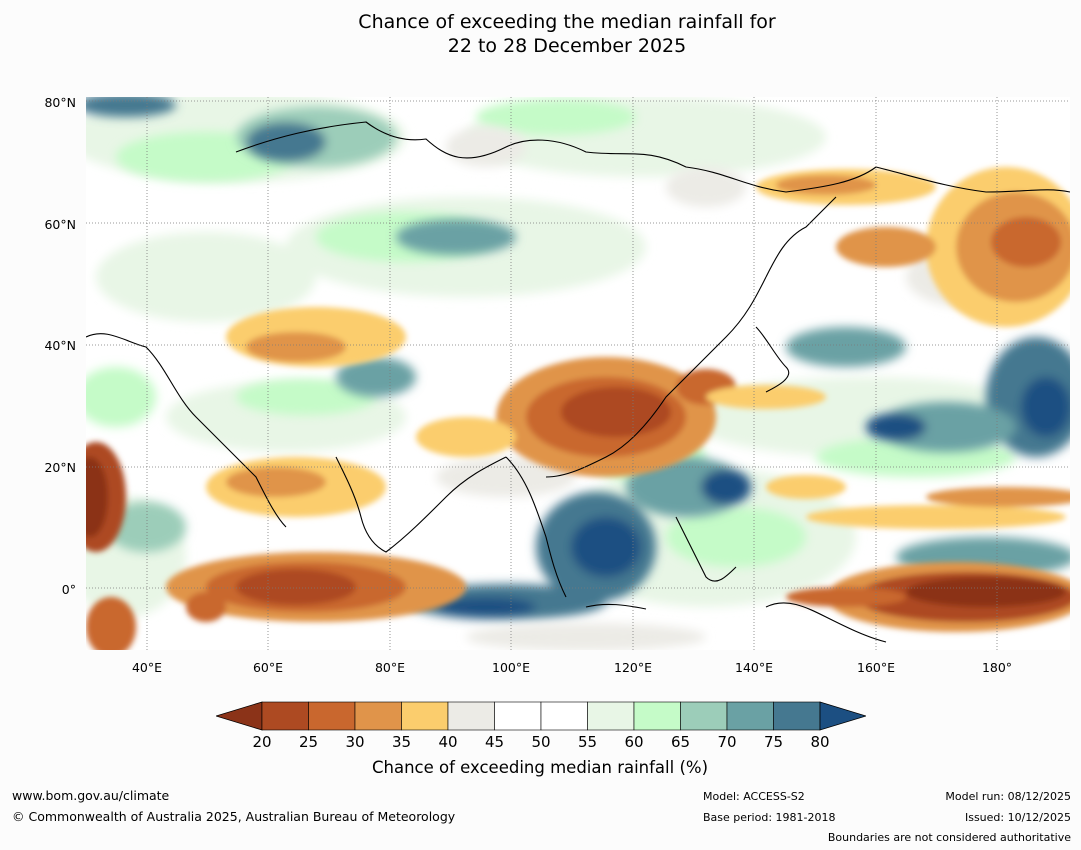 The width and height of the screenshot is (1081, 850). I want to click on colorbar-tick-label: 80, so click(820, 742).